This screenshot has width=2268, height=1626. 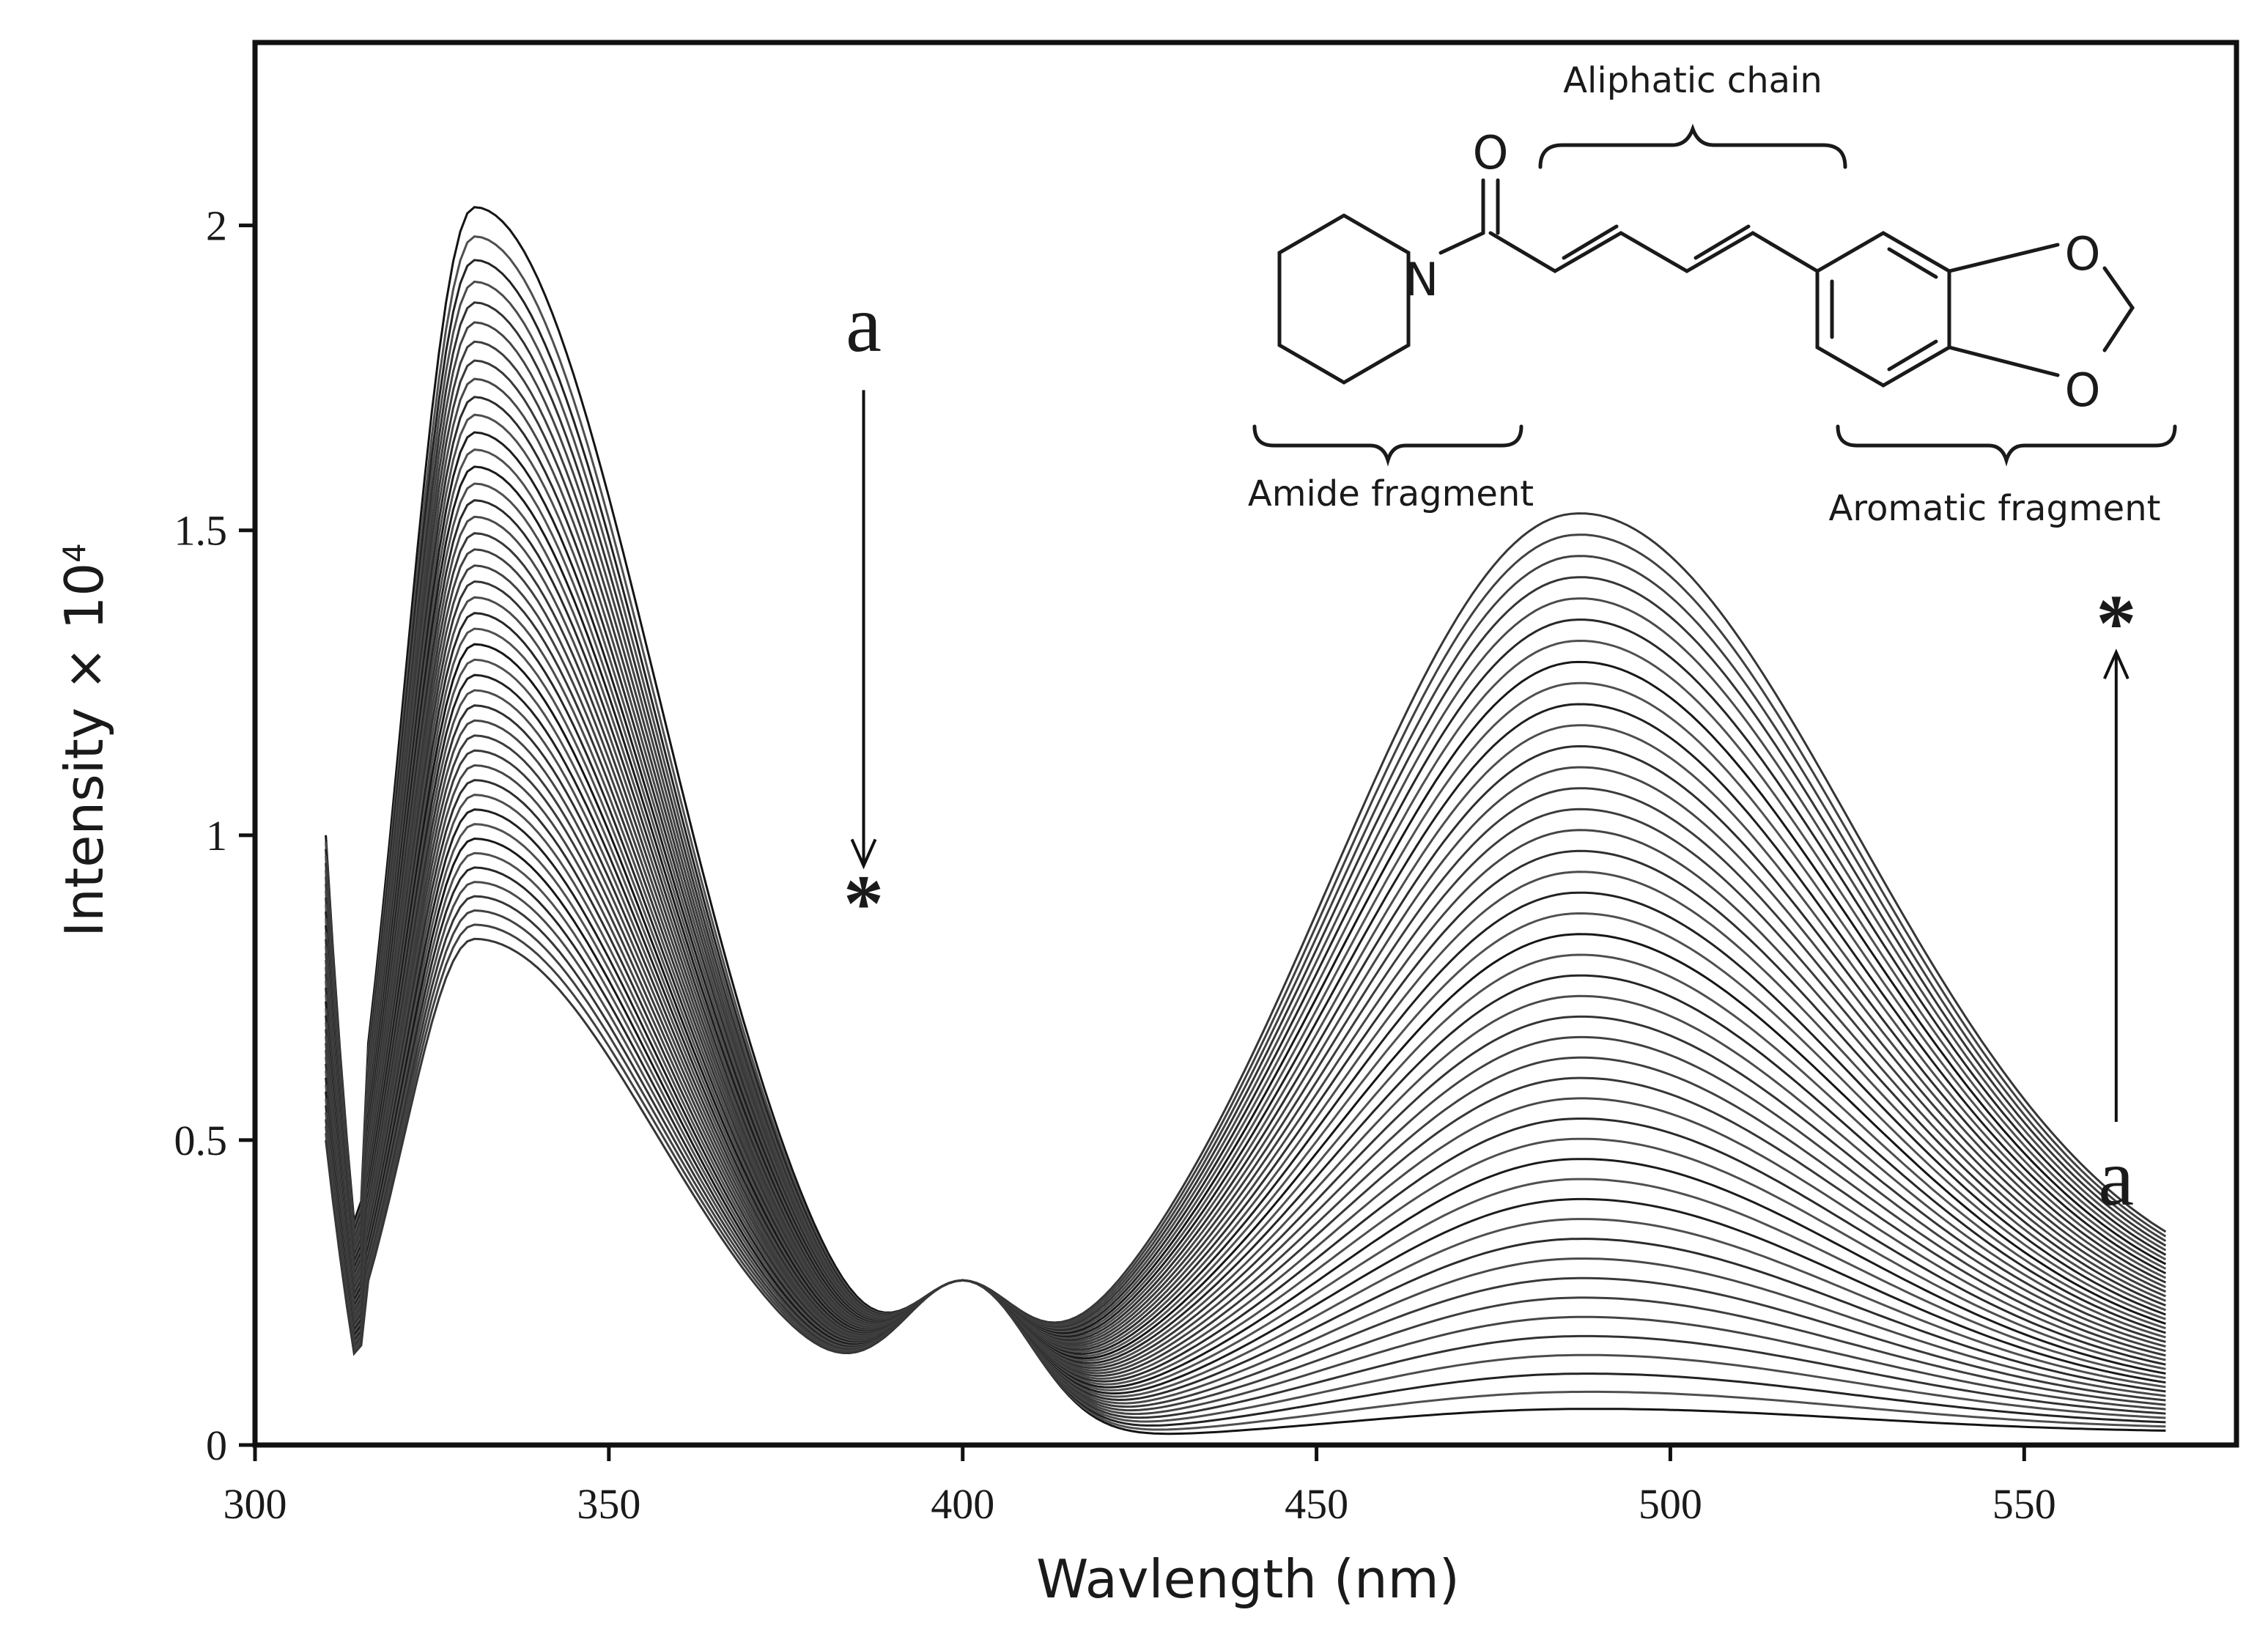 I want to click on bond-ring-o-bottom, so click(x=2003, y=361).